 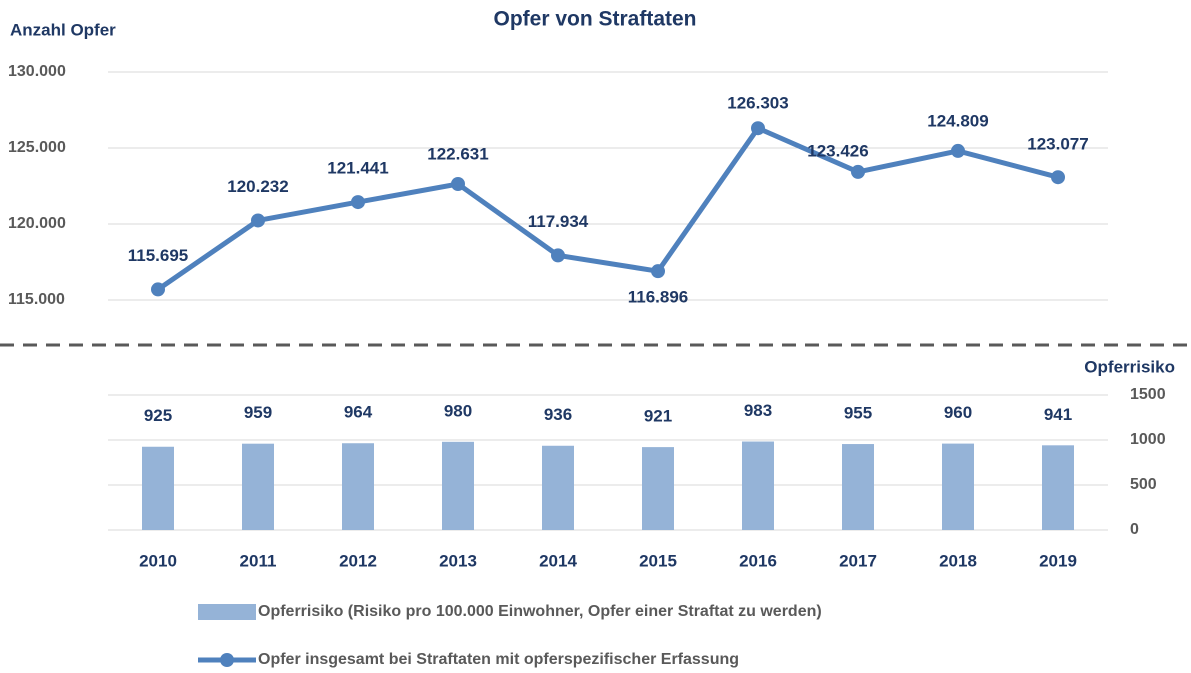 What do you see at coordinates (358, 412) in the screenshot?
I see `data-label: 964` at bounding box center [358, 412].